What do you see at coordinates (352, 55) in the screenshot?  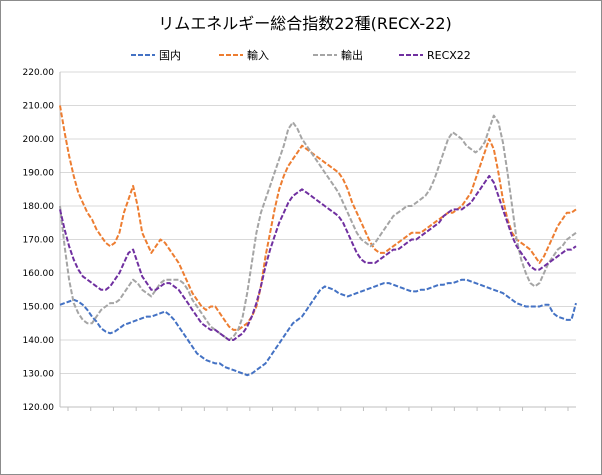 I see `legend-label: 輸出` at bounding box center [352, 55].